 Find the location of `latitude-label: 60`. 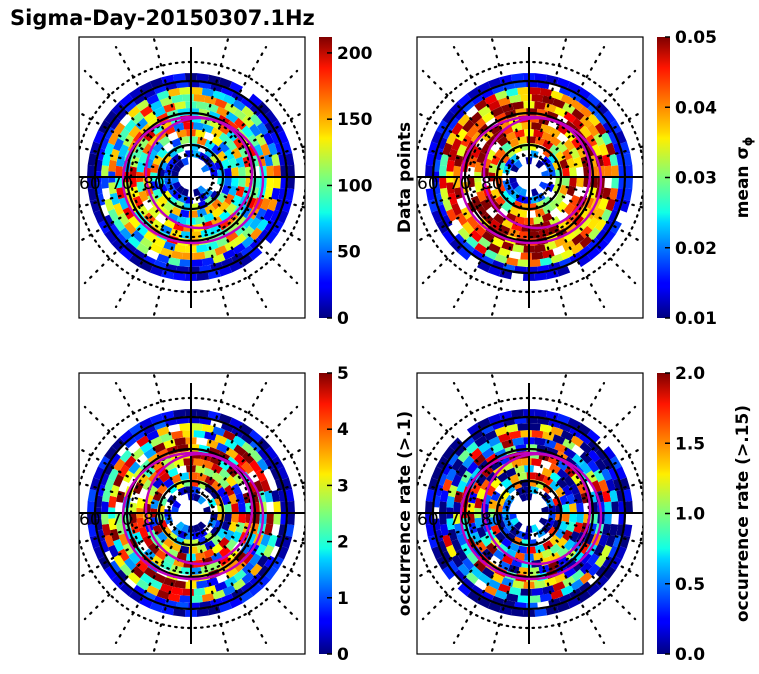

latitude-label: 60 is located at coordinates (90, 184).